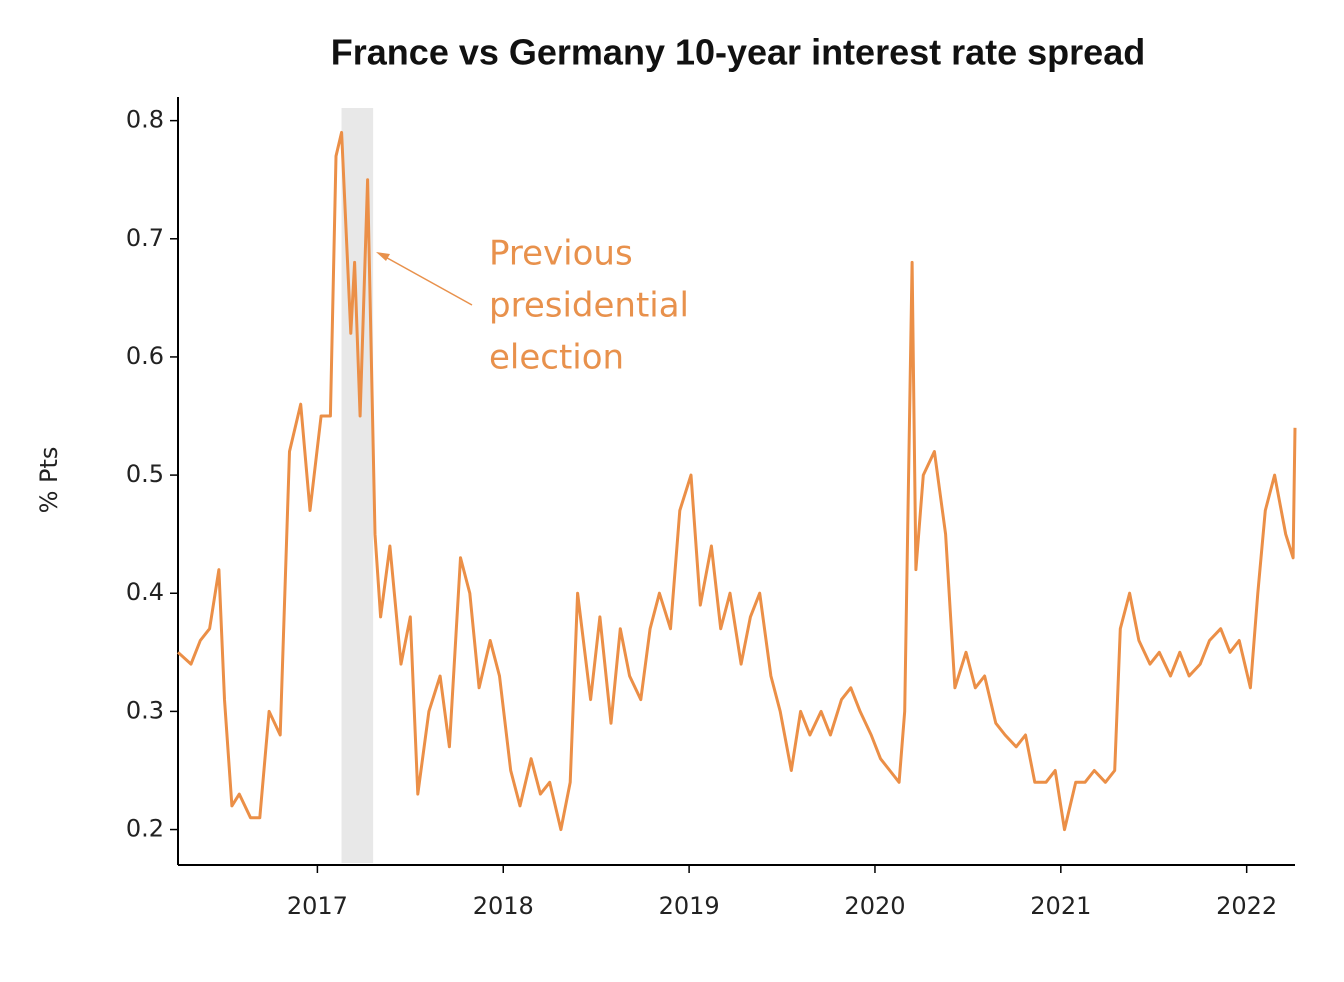  What do you see at coordinates (145, 474) in the screenshot?
I see `y-tick-label: 0.5` at bounding box center [145, 474].